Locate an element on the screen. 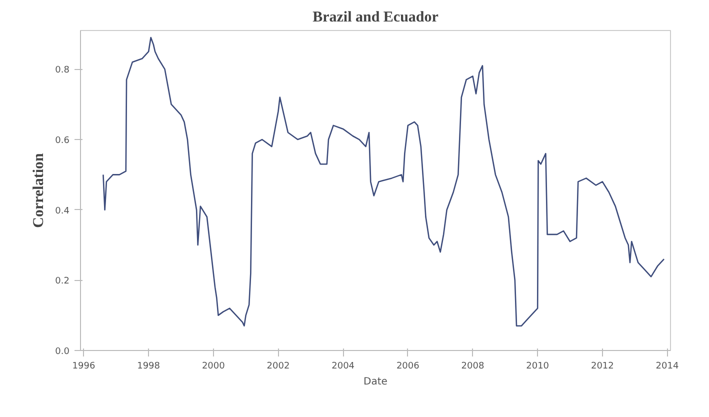 Image resolution: width=709 pixels, height=417 pixels. x-tick-label: 2004 is located at coordinates (343, 367).